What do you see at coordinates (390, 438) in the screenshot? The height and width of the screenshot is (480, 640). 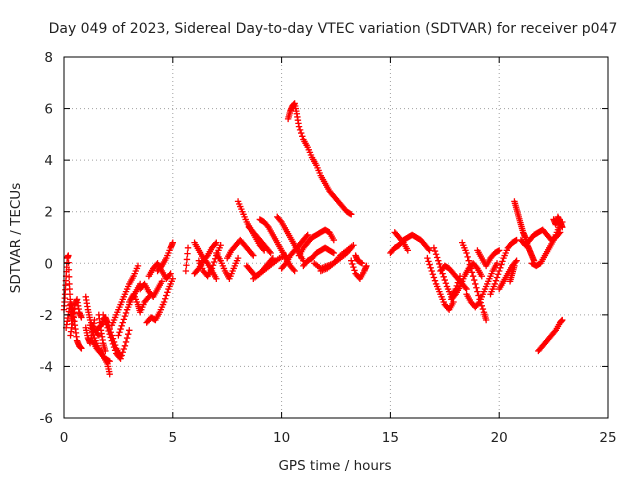 I see `x-tick-label: 15` at bounding box center [390, 438].